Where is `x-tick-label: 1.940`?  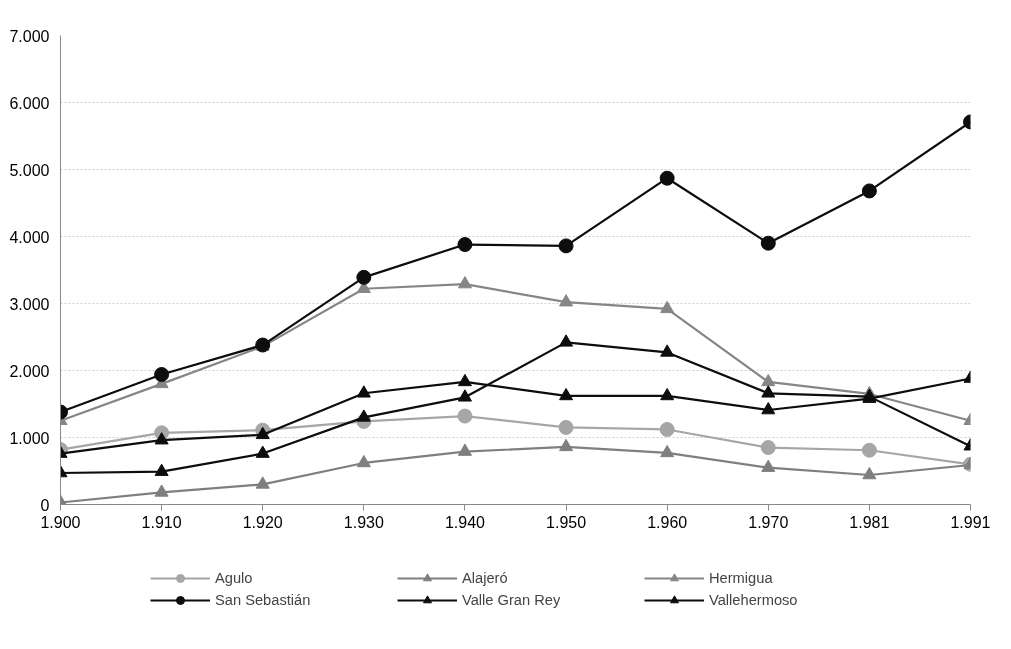 x-tick-label: 1.940 is located at coordinates (465, 522).